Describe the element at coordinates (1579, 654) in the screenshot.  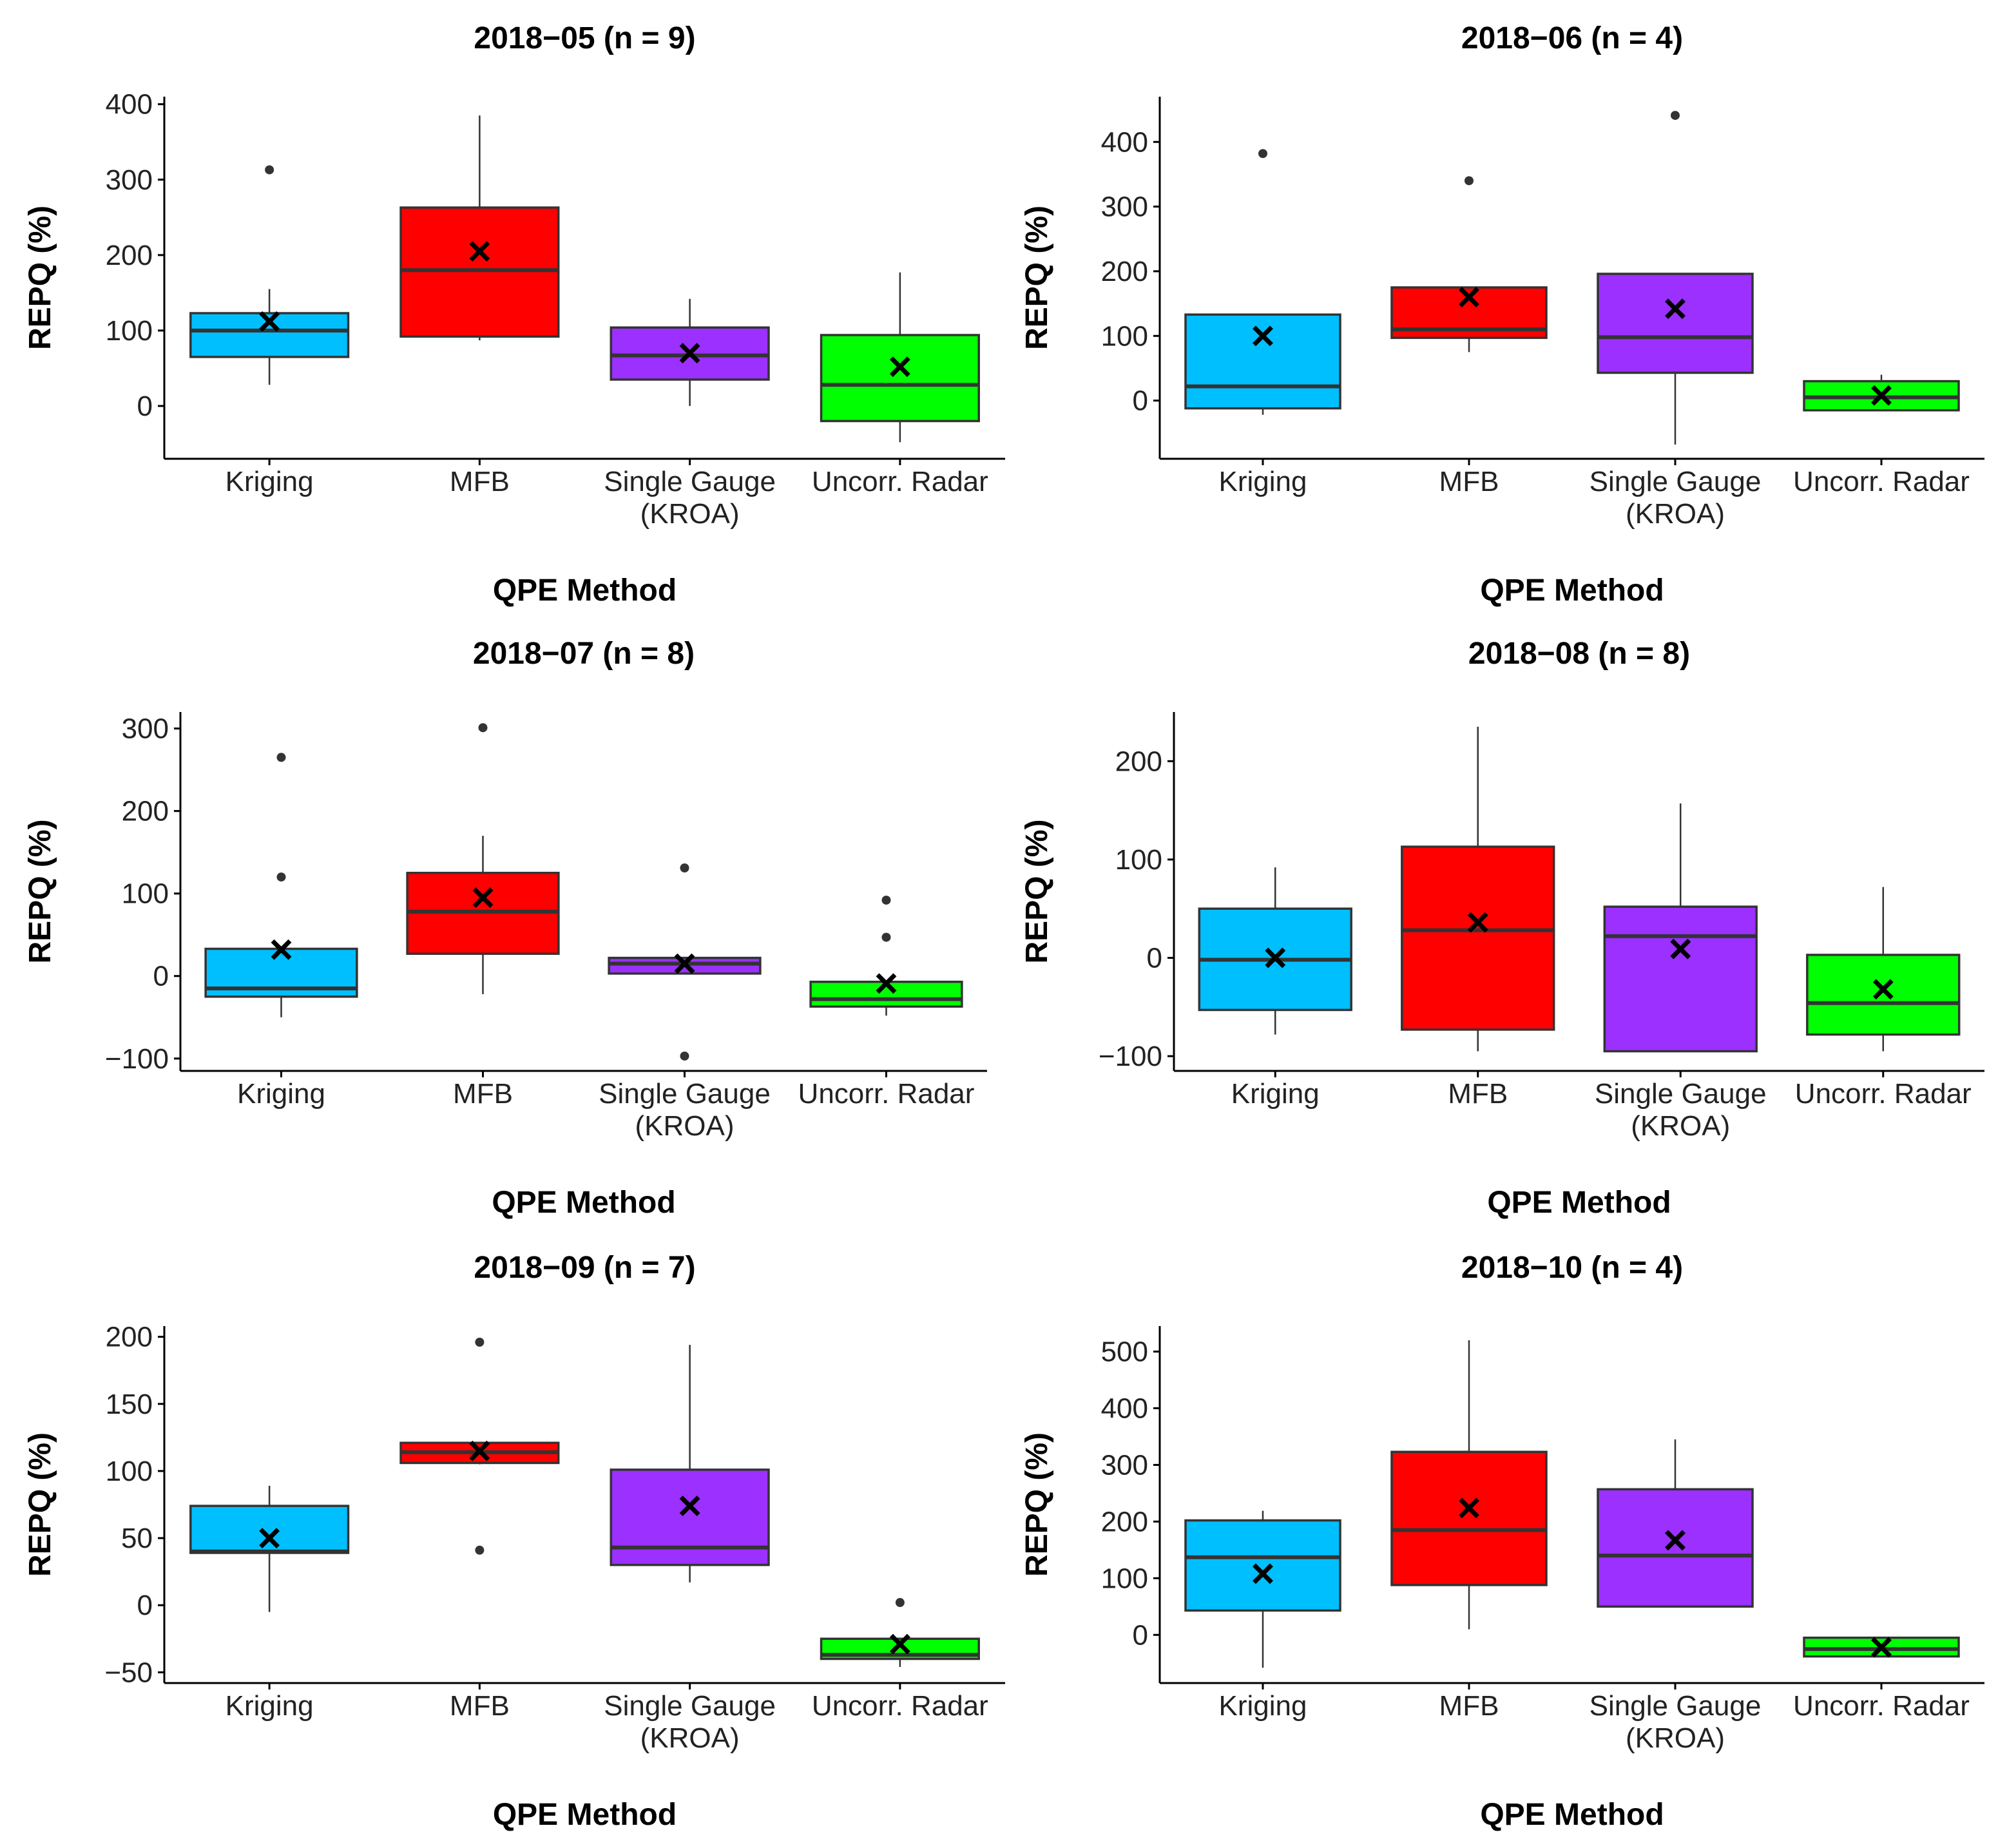
I see `chart-title: 2018−08 (n = 8)` at that location.